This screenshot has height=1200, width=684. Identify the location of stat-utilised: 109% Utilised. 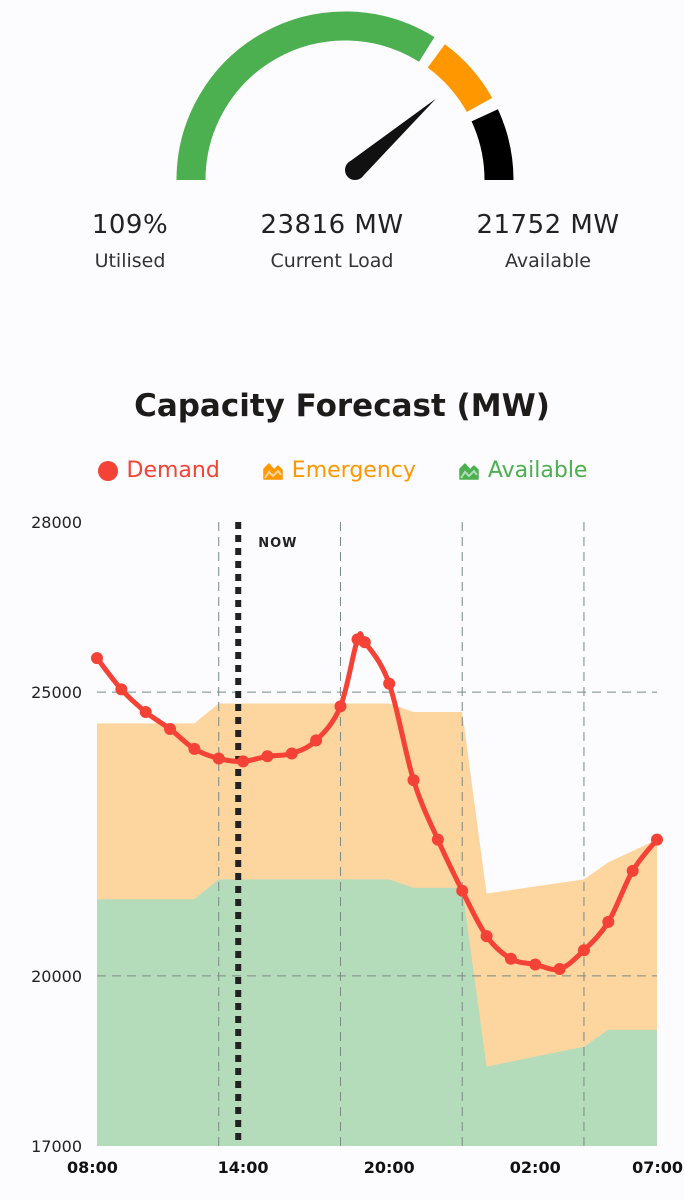
(130, 241).